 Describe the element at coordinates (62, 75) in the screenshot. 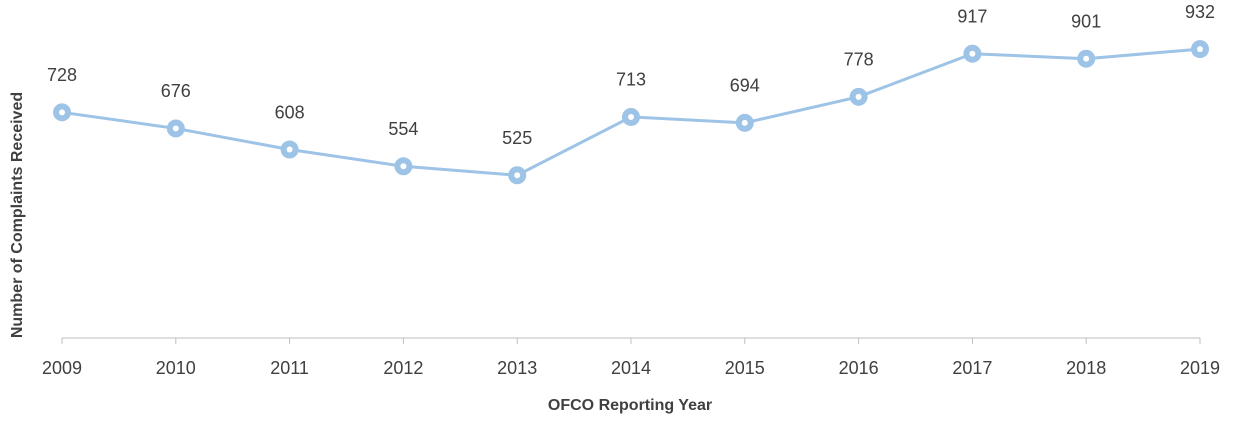

I see `data-label: 728` at that location.